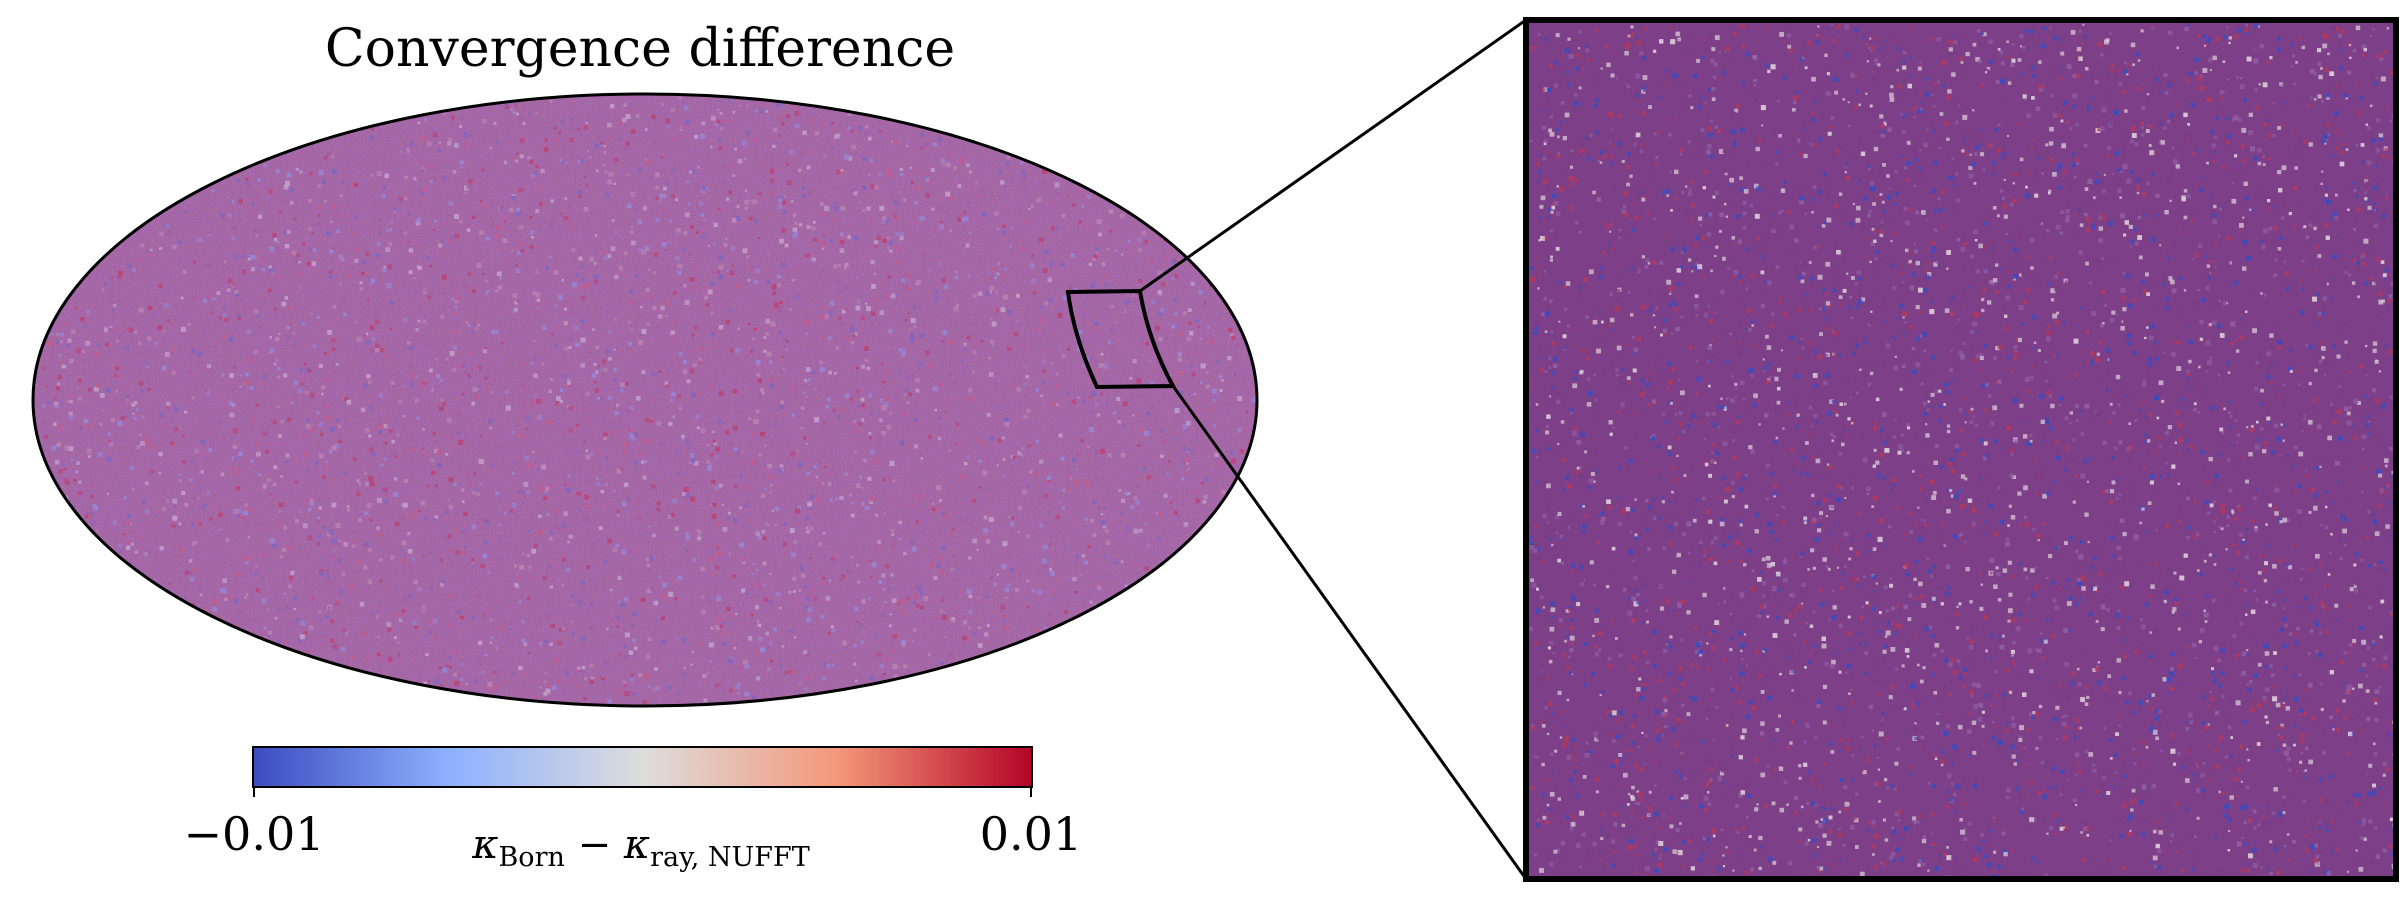 The width and height of the screenshot is (2407, 899). Describe the element at coordinates (594, 845) in the screenshot. I see `minus-sign: −` at that location.